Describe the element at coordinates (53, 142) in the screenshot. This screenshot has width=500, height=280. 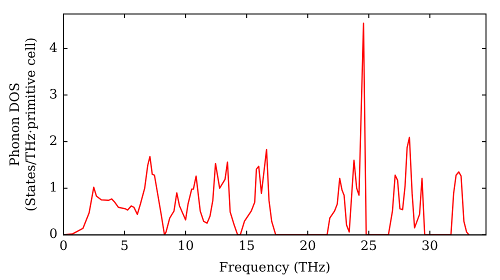
I see `y-tick-label: 2` at that location.